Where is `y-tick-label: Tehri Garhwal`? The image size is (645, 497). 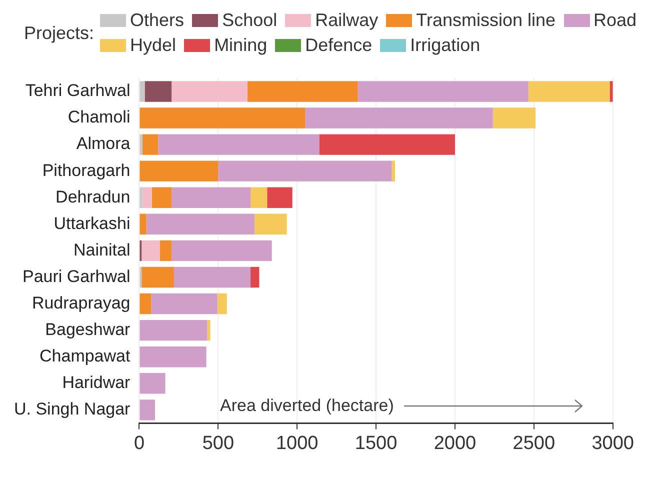
y-tick-label: Tehri Garhwal is located at coordinates (77, 90).